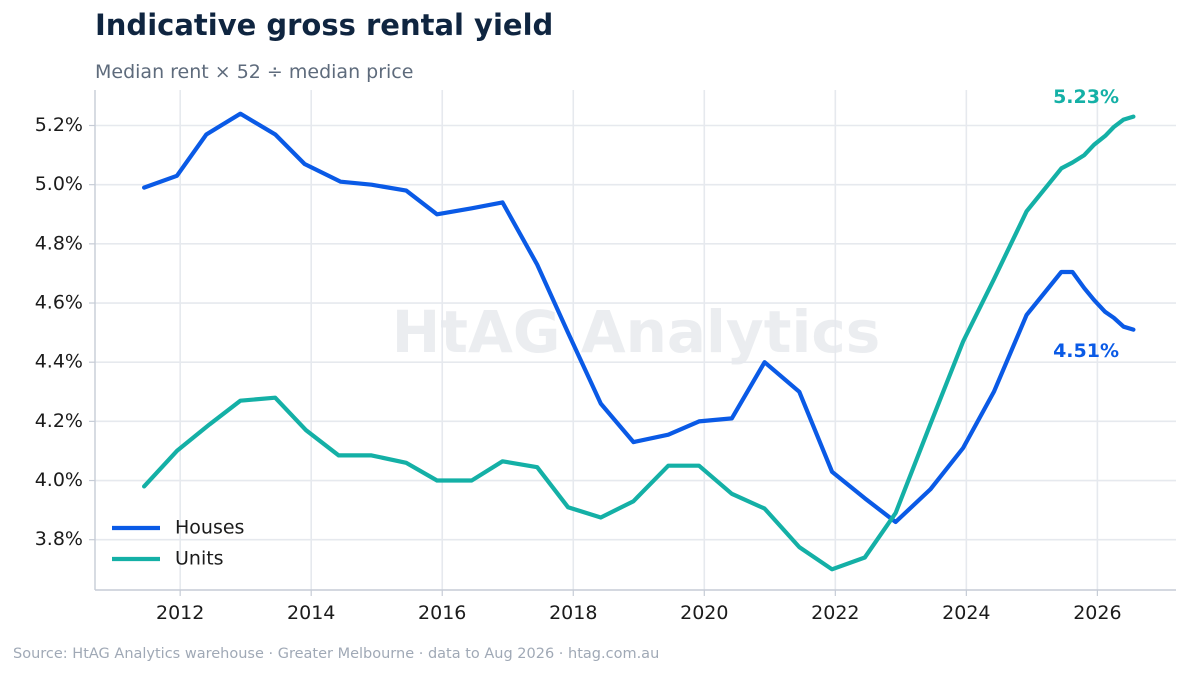 The width and height of the screenshot is (1189, 676). I want to click on y-axis-ticks: 3.8% 4.0% 4.2% 4.4% 4.6% 4.8% 5.0% 5.2%, so click(65, 332).